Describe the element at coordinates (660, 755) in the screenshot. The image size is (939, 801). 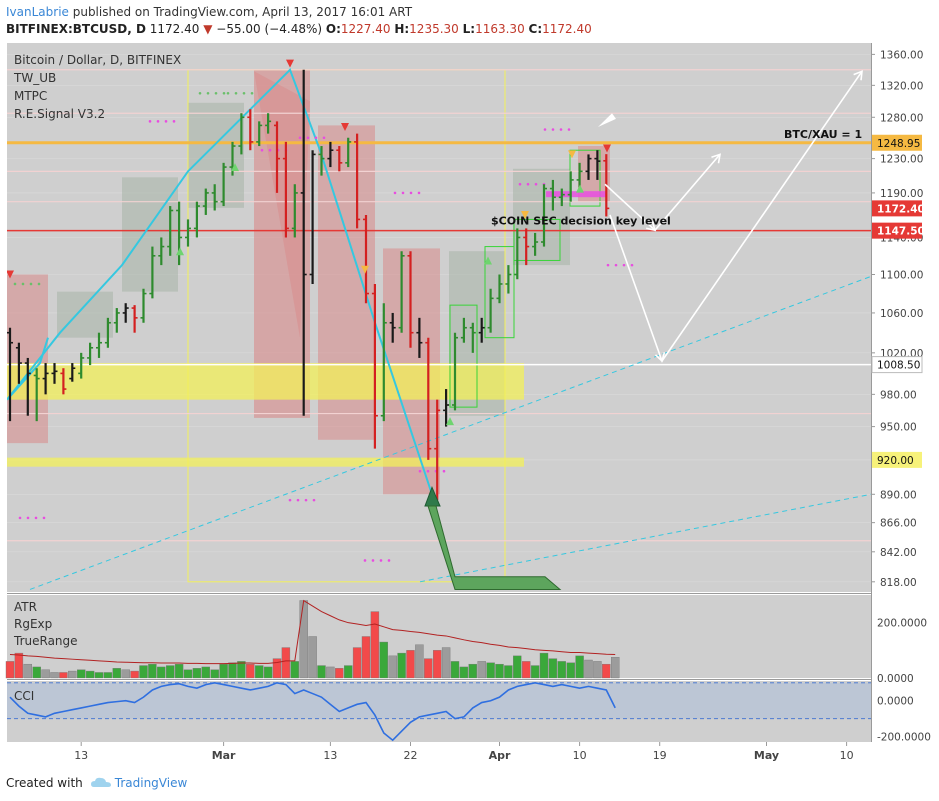
I see `x-tick-label: 19` at that location.